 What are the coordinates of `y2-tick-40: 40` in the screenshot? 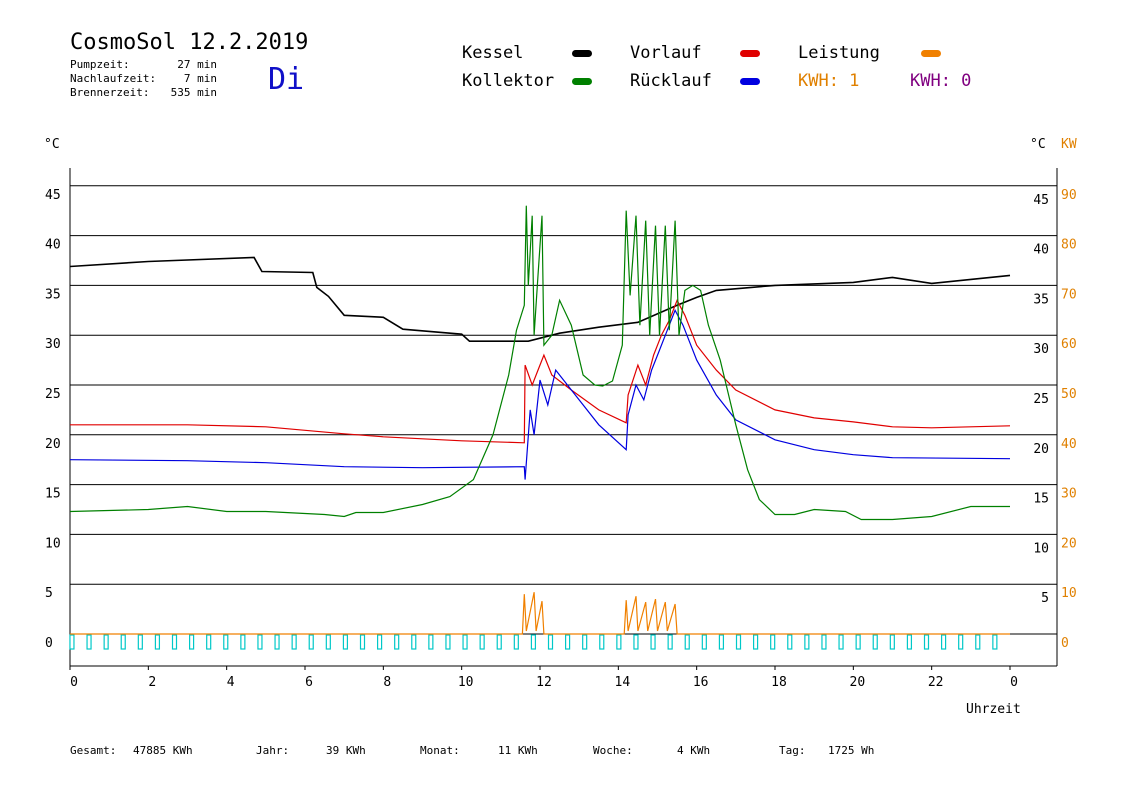 It's located at (1069, 444).